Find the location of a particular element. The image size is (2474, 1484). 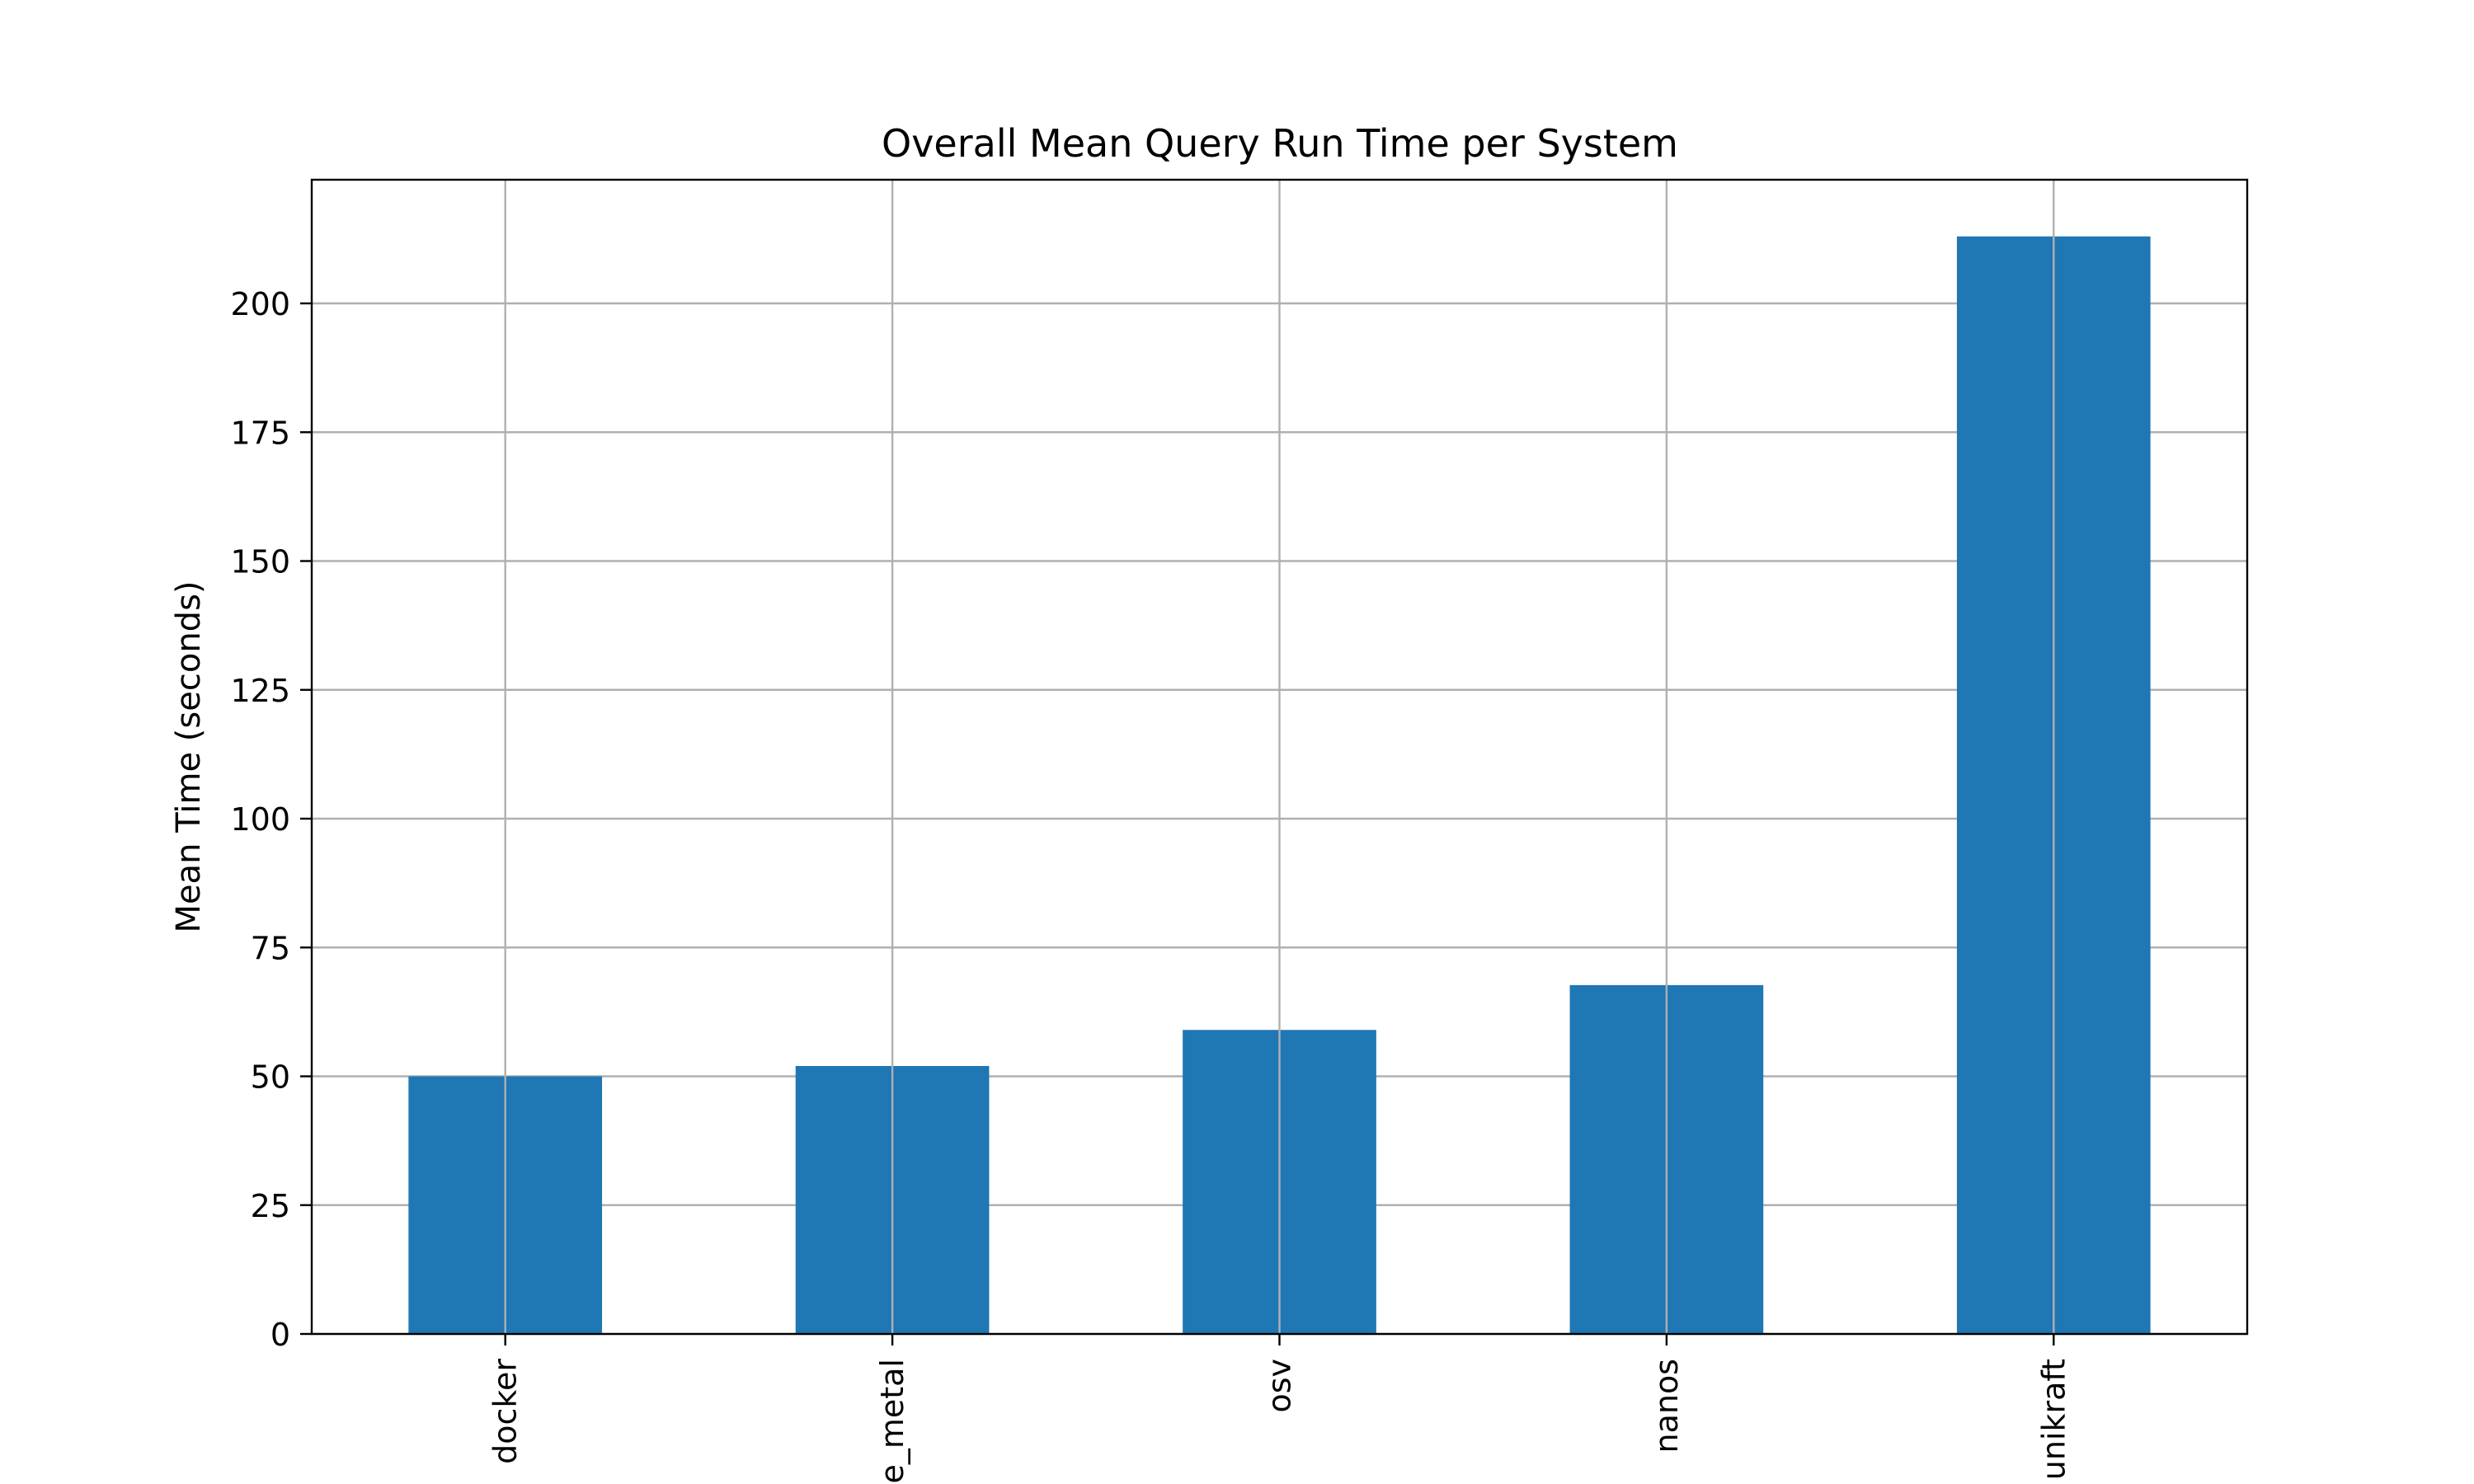

y-tick-label: 75 is located at coordinates (270, 948).